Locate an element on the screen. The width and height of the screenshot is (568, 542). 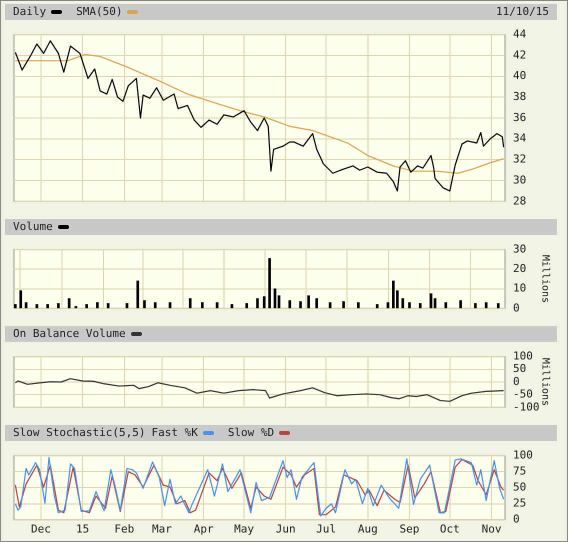
y-tick-label: 44 is located at coordinates (520, 33).